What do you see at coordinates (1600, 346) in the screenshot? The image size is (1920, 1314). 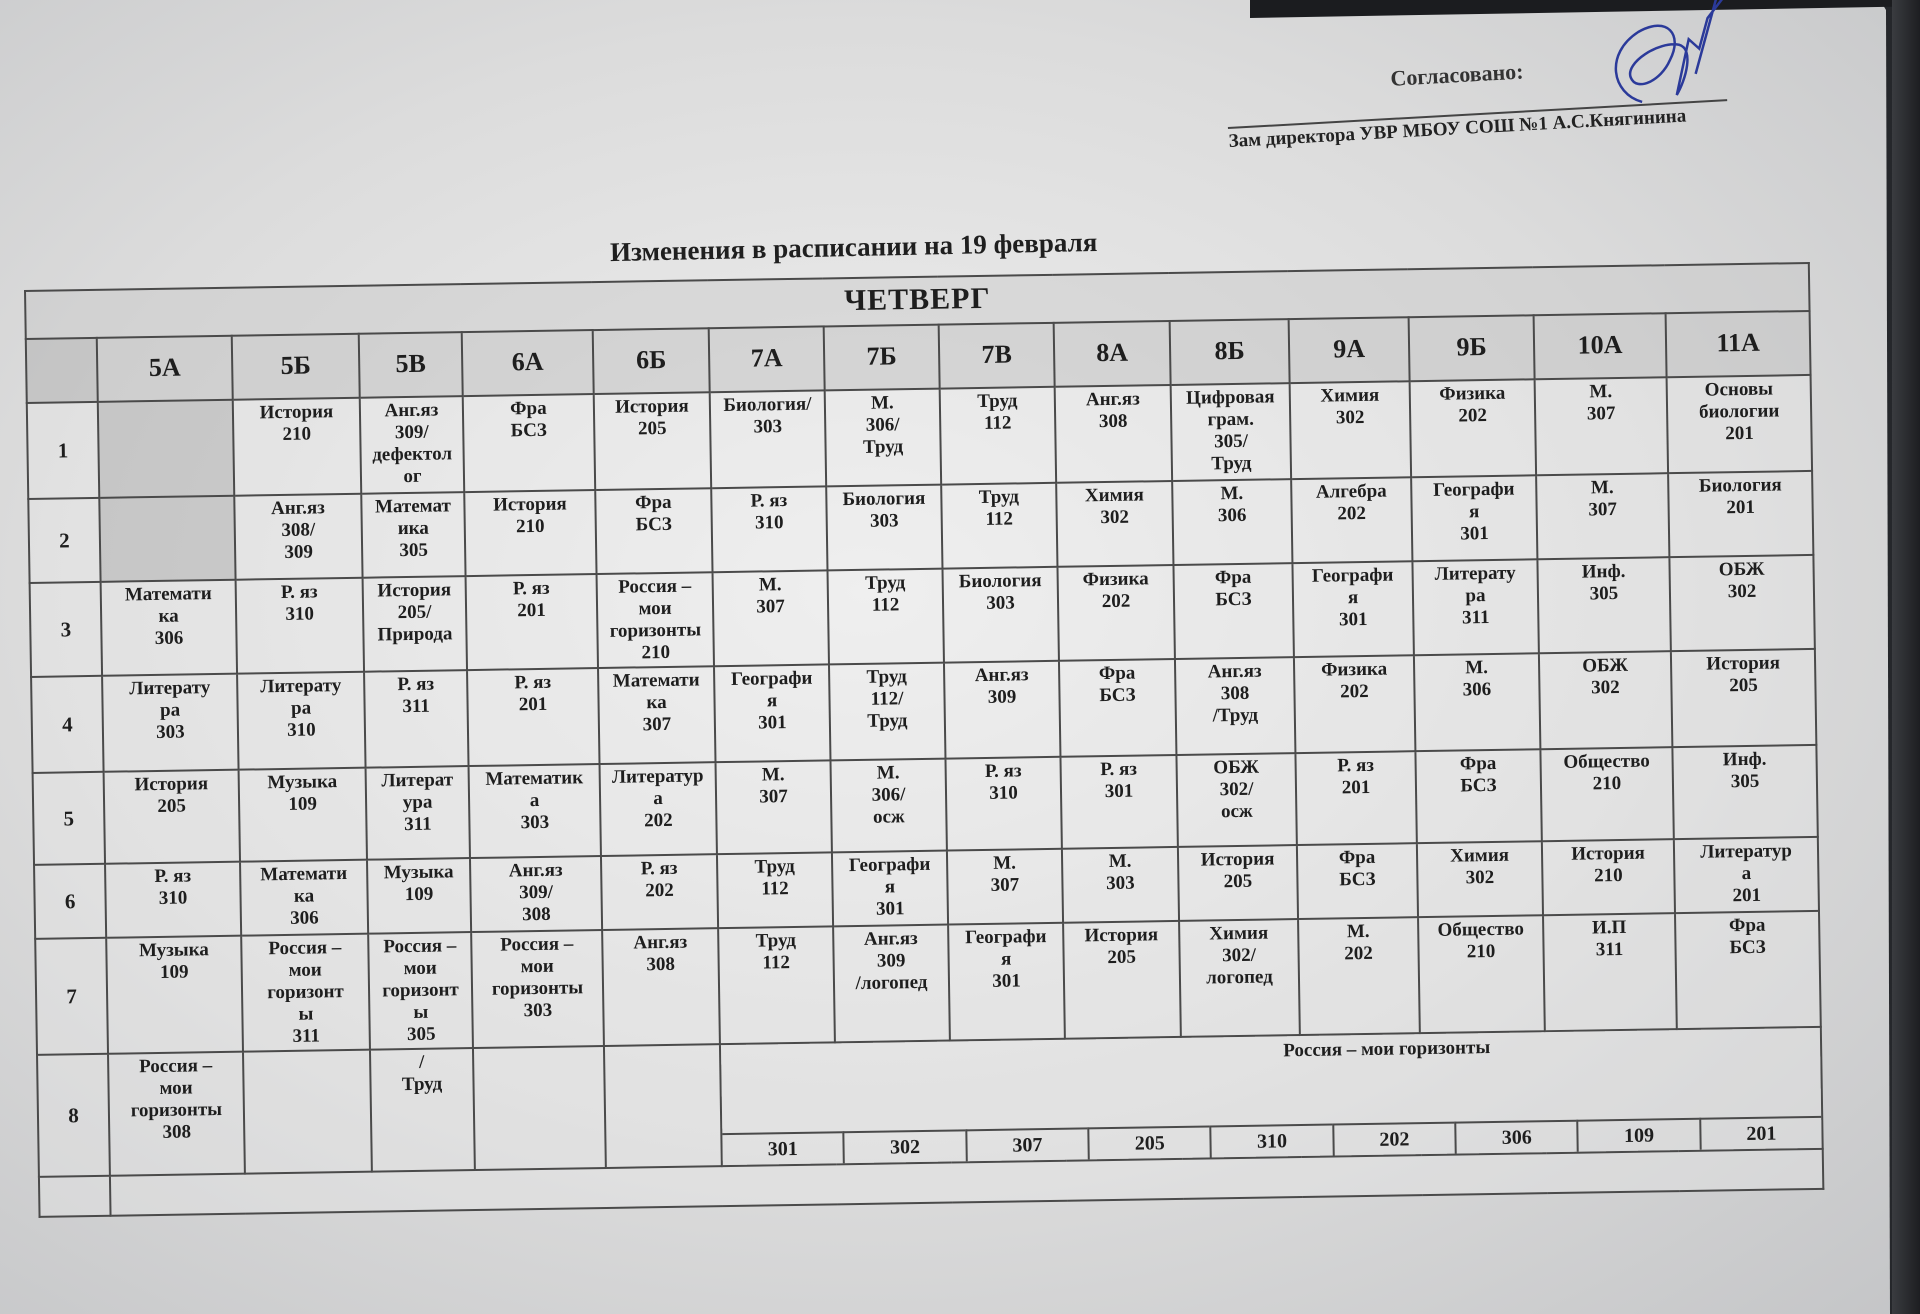 I see `class-header: 10А` at bounding box center [1600, 346].